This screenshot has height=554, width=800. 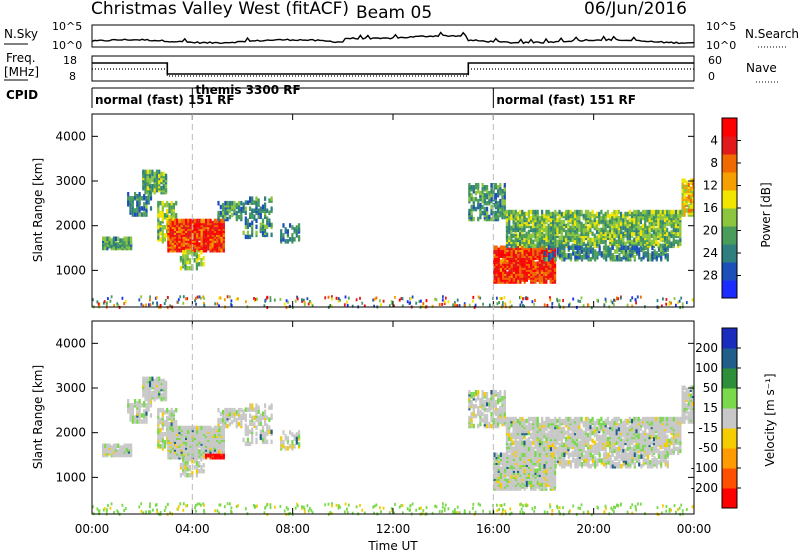 I want to click on cpid-label: CPID, so click(x=22, y=95).